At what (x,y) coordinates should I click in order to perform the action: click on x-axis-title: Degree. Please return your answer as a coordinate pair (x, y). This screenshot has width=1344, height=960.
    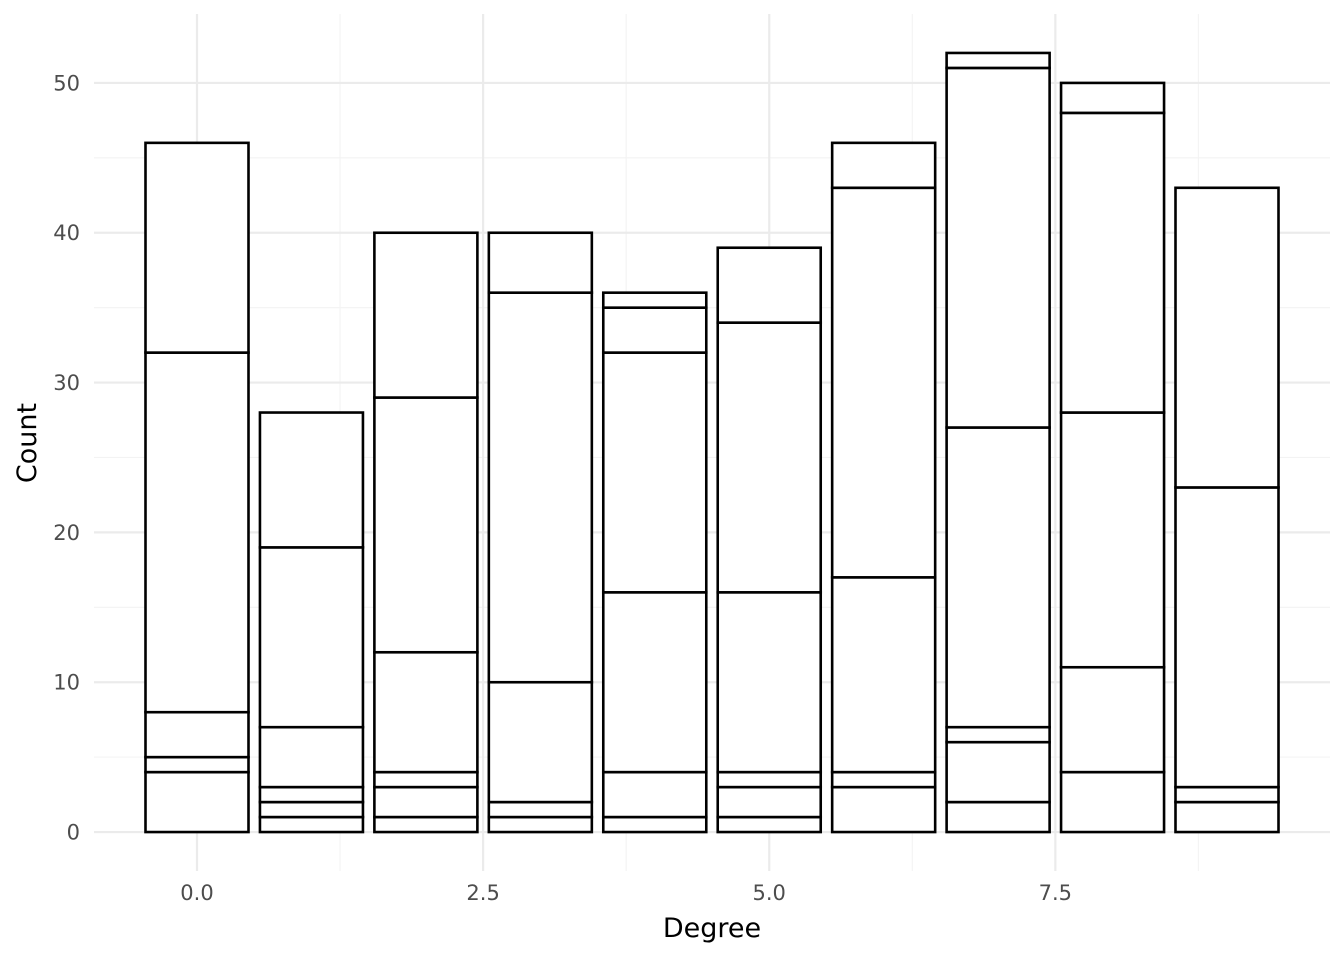
    Looking at the image, I should click on (712, 928).